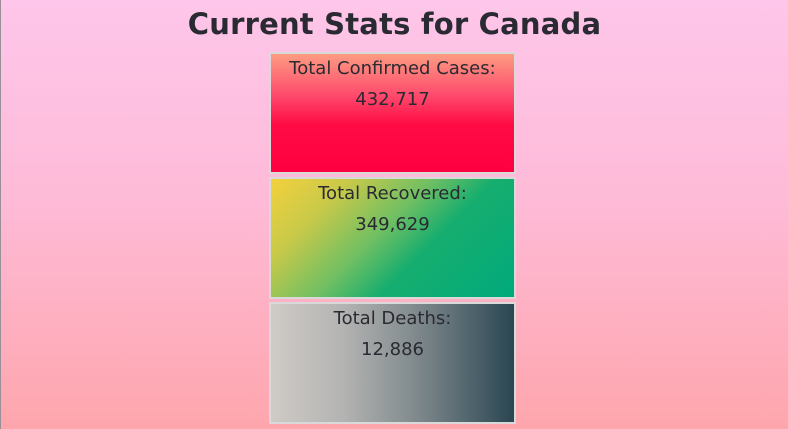 The width and height of the screenshot is (788, 429). I want to click on recovered-card: Total Recovered: 349,629, so click(392, 238).